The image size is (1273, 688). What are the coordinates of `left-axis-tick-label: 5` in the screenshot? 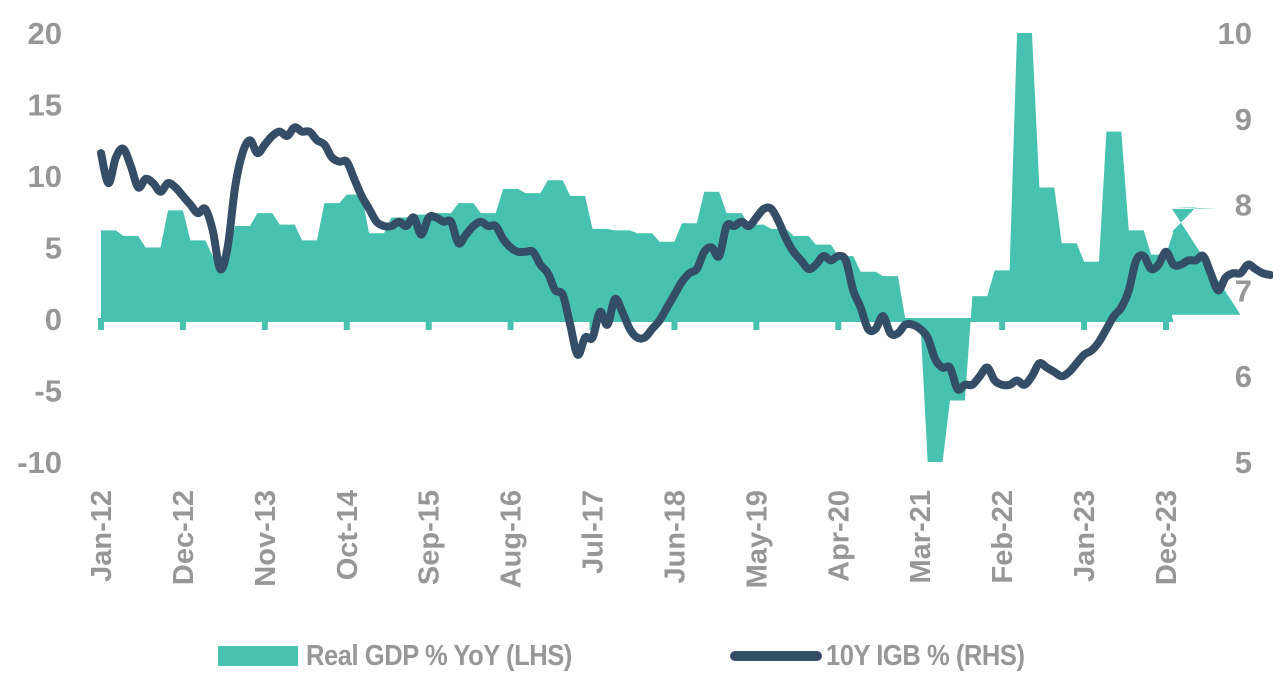 It's located at (53, 248).